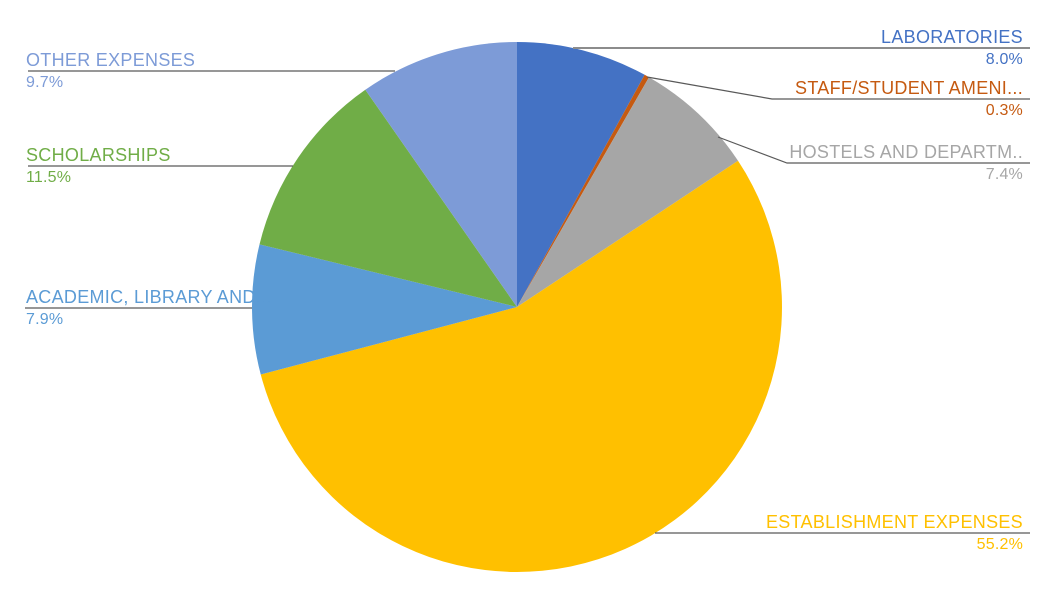 Image resolution: width=1051 pixels, height=614 pixels. What do you see at coordinates (873, 150) in the screenshot?
I see `leader-line-hostels` at bounding box center [873, 150].